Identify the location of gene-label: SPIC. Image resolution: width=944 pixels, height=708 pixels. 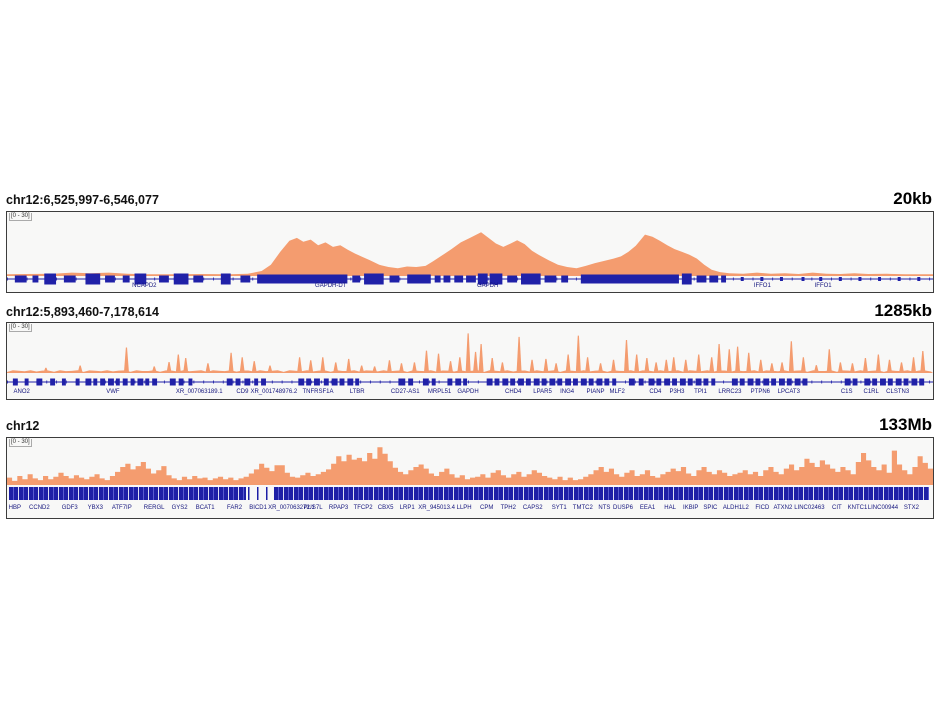
(710, 508).